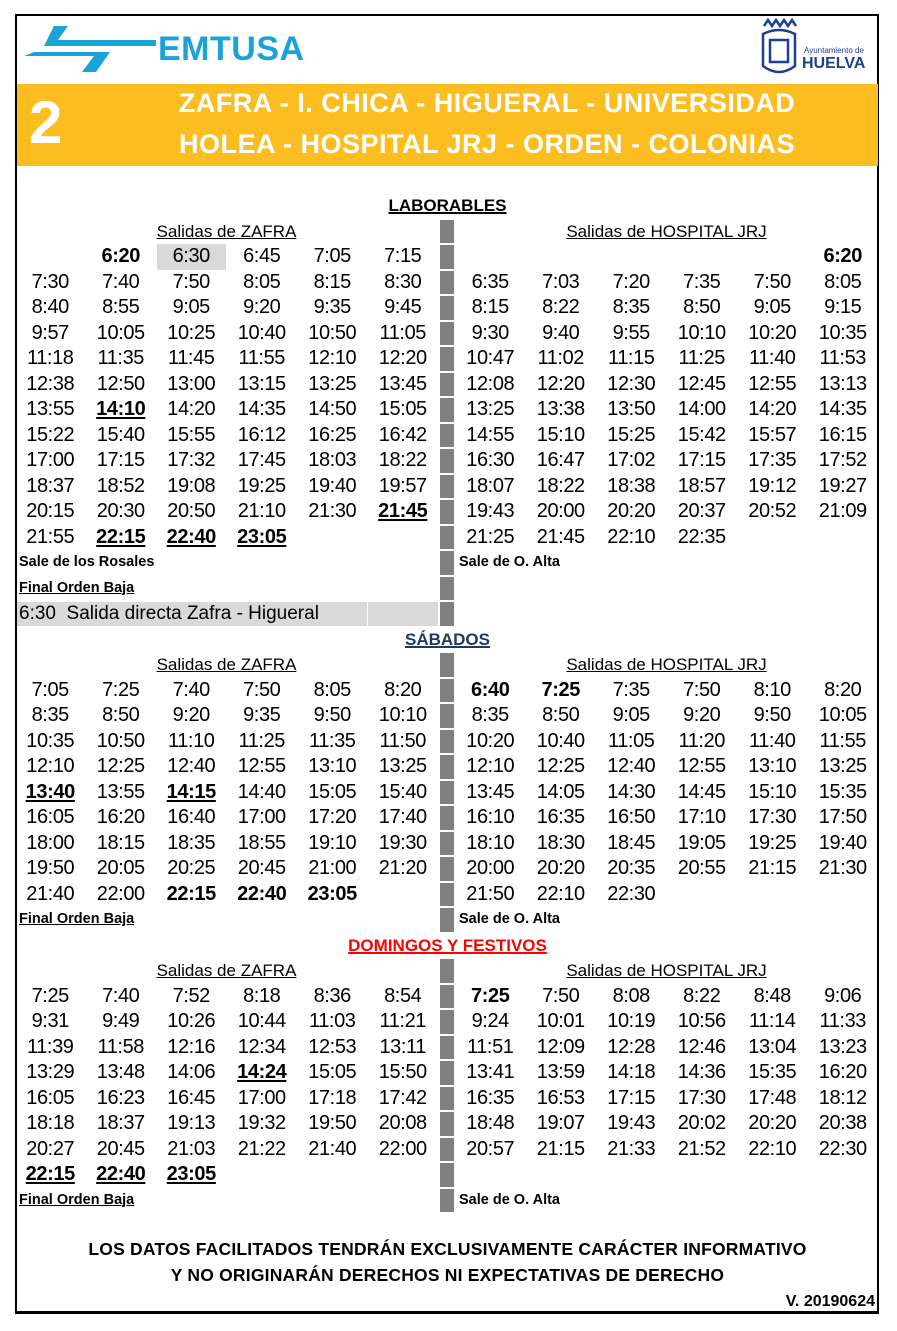 The image size is (897, 1331). Describe the element at coordinates (191, 1046) in the screenshot. I see `time-text: 12:16` at that location.